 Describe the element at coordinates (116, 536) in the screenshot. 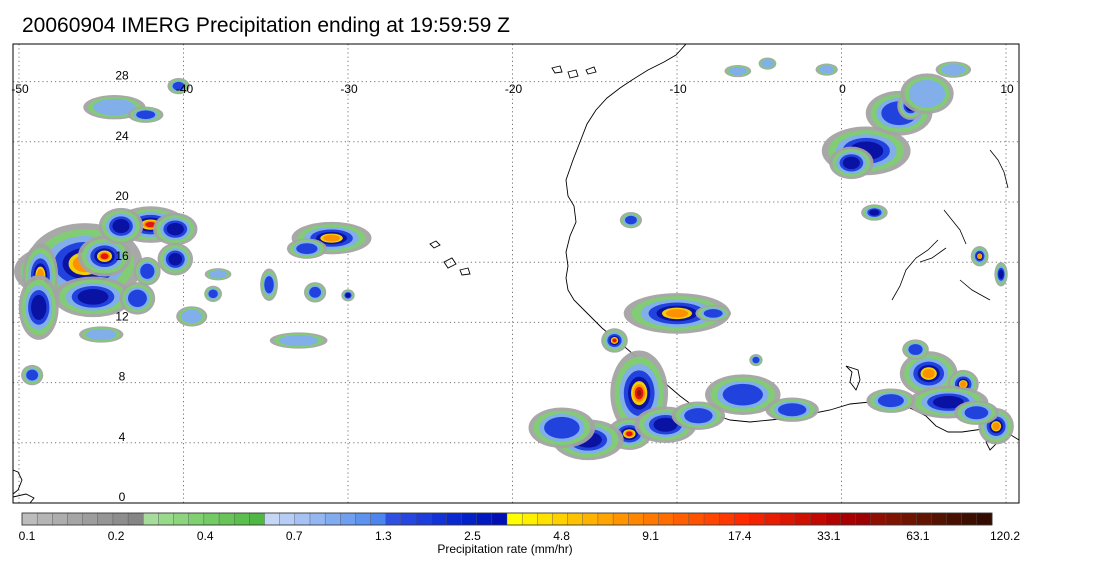

I see `colorbar-tick-label: 0.2` at that location.